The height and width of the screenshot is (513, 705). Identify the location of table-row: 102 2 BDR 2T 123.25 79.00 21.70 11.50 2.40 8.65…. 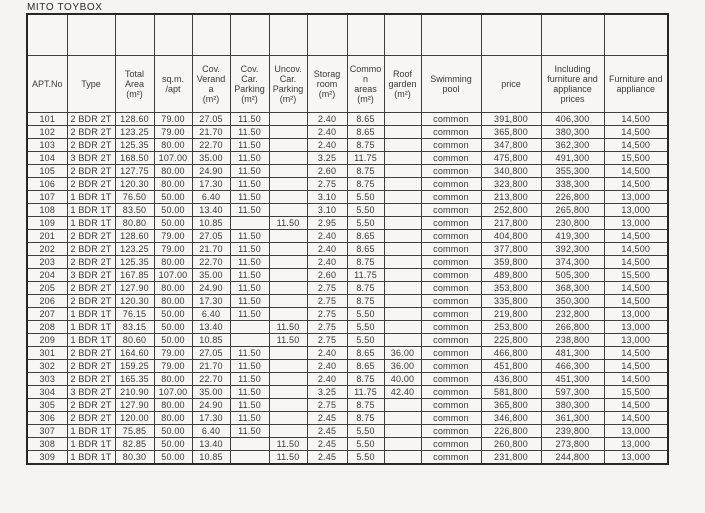
(347, 131).